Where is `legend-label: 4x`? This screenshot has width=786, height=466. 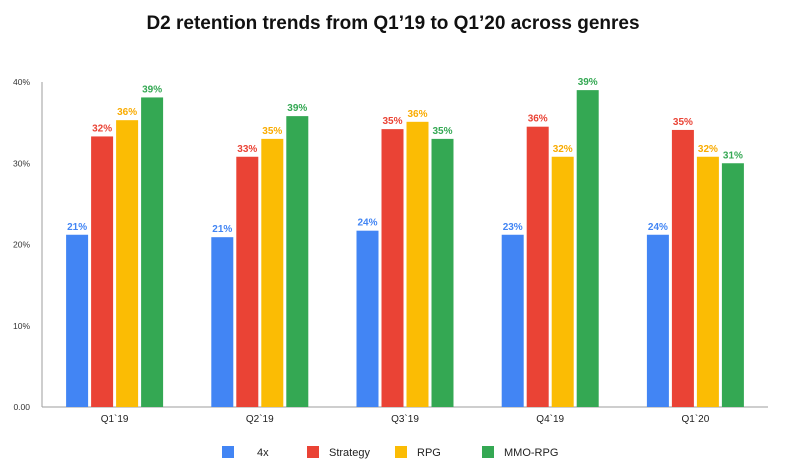
legend-label: 4x is located at coordinates (263, 453).